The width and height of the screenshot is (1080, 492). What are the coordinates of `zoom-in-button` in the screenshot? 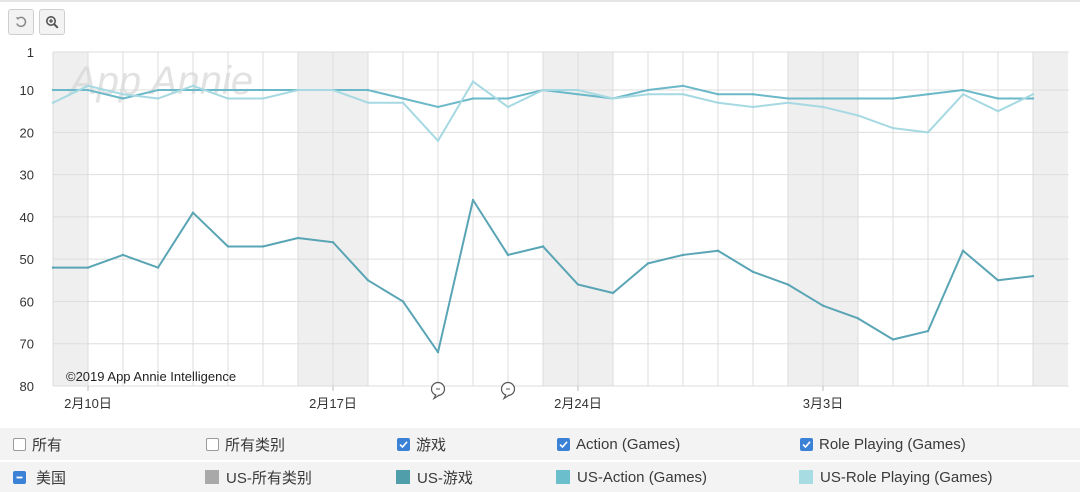 It's located at (52, 22).